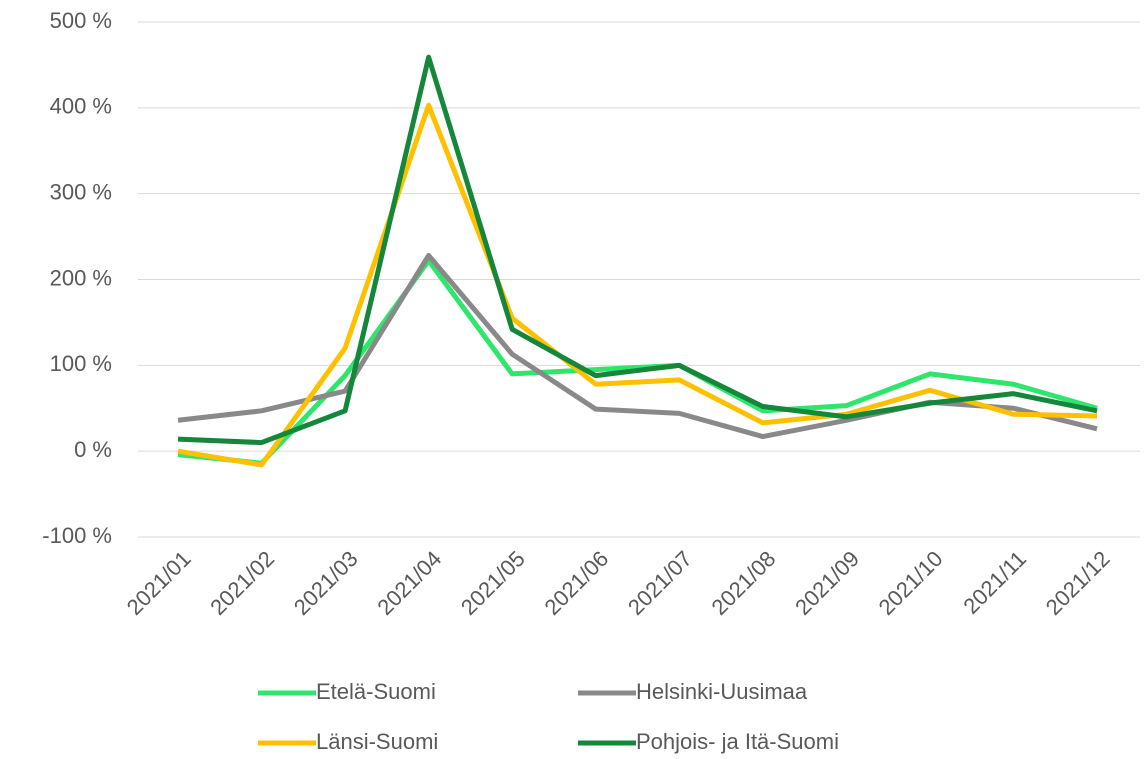  What do you see at coordinates (159, 583) in the screenshot?
I see `x-tick-label: 2021/01` at bounding box center [159, 583].